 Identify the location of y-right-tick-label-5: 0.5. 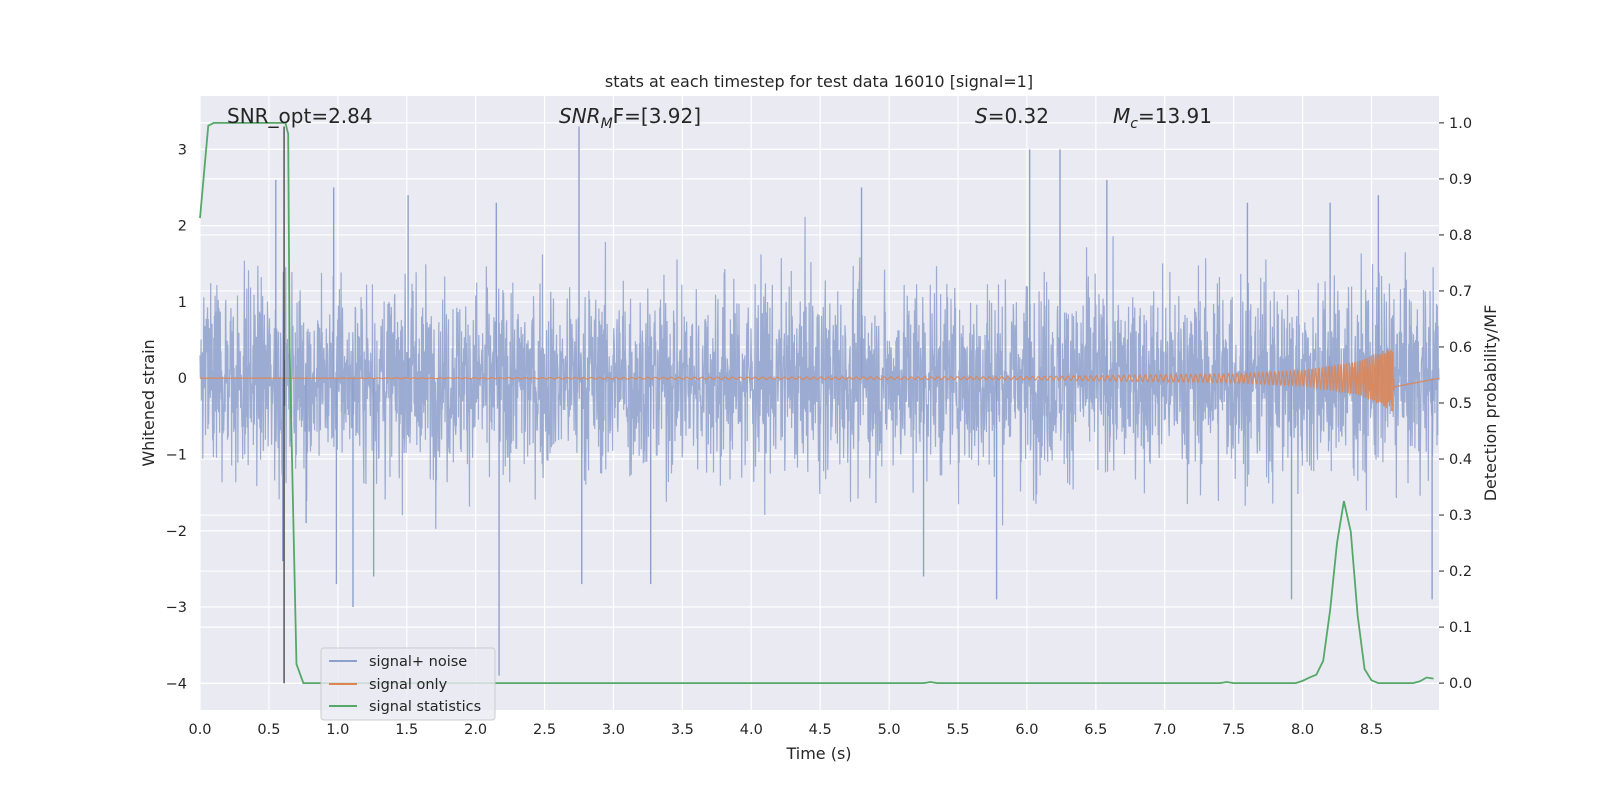
(1460, 404).